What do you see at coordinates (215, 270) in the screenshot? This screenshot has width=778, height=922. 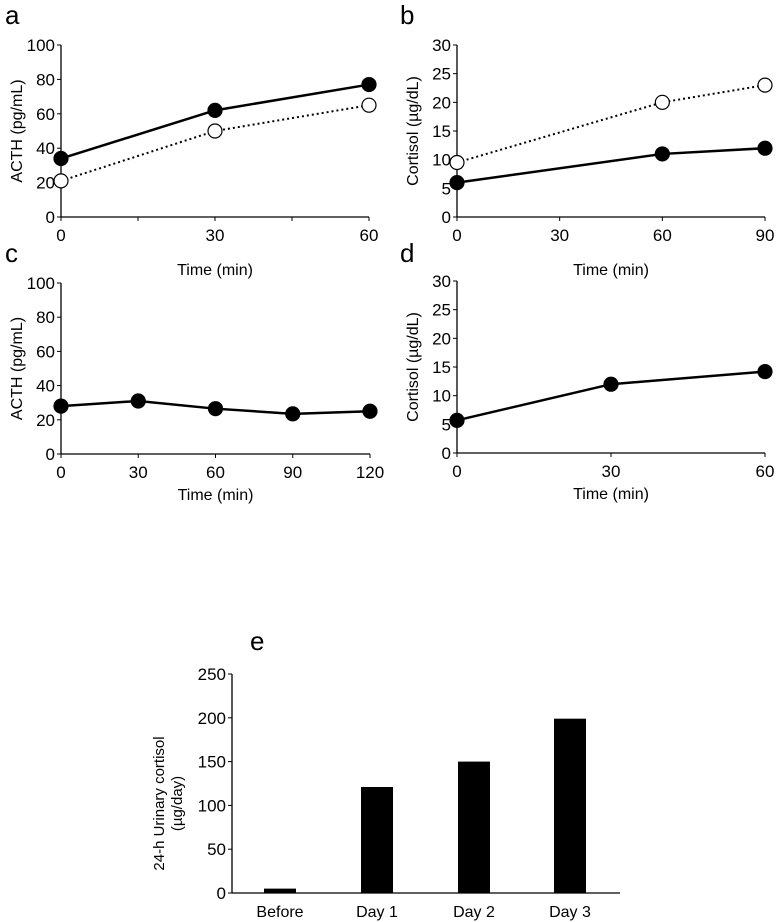 I see `x-axis-title-a: Time (min)` at bounding box center [215, 270].